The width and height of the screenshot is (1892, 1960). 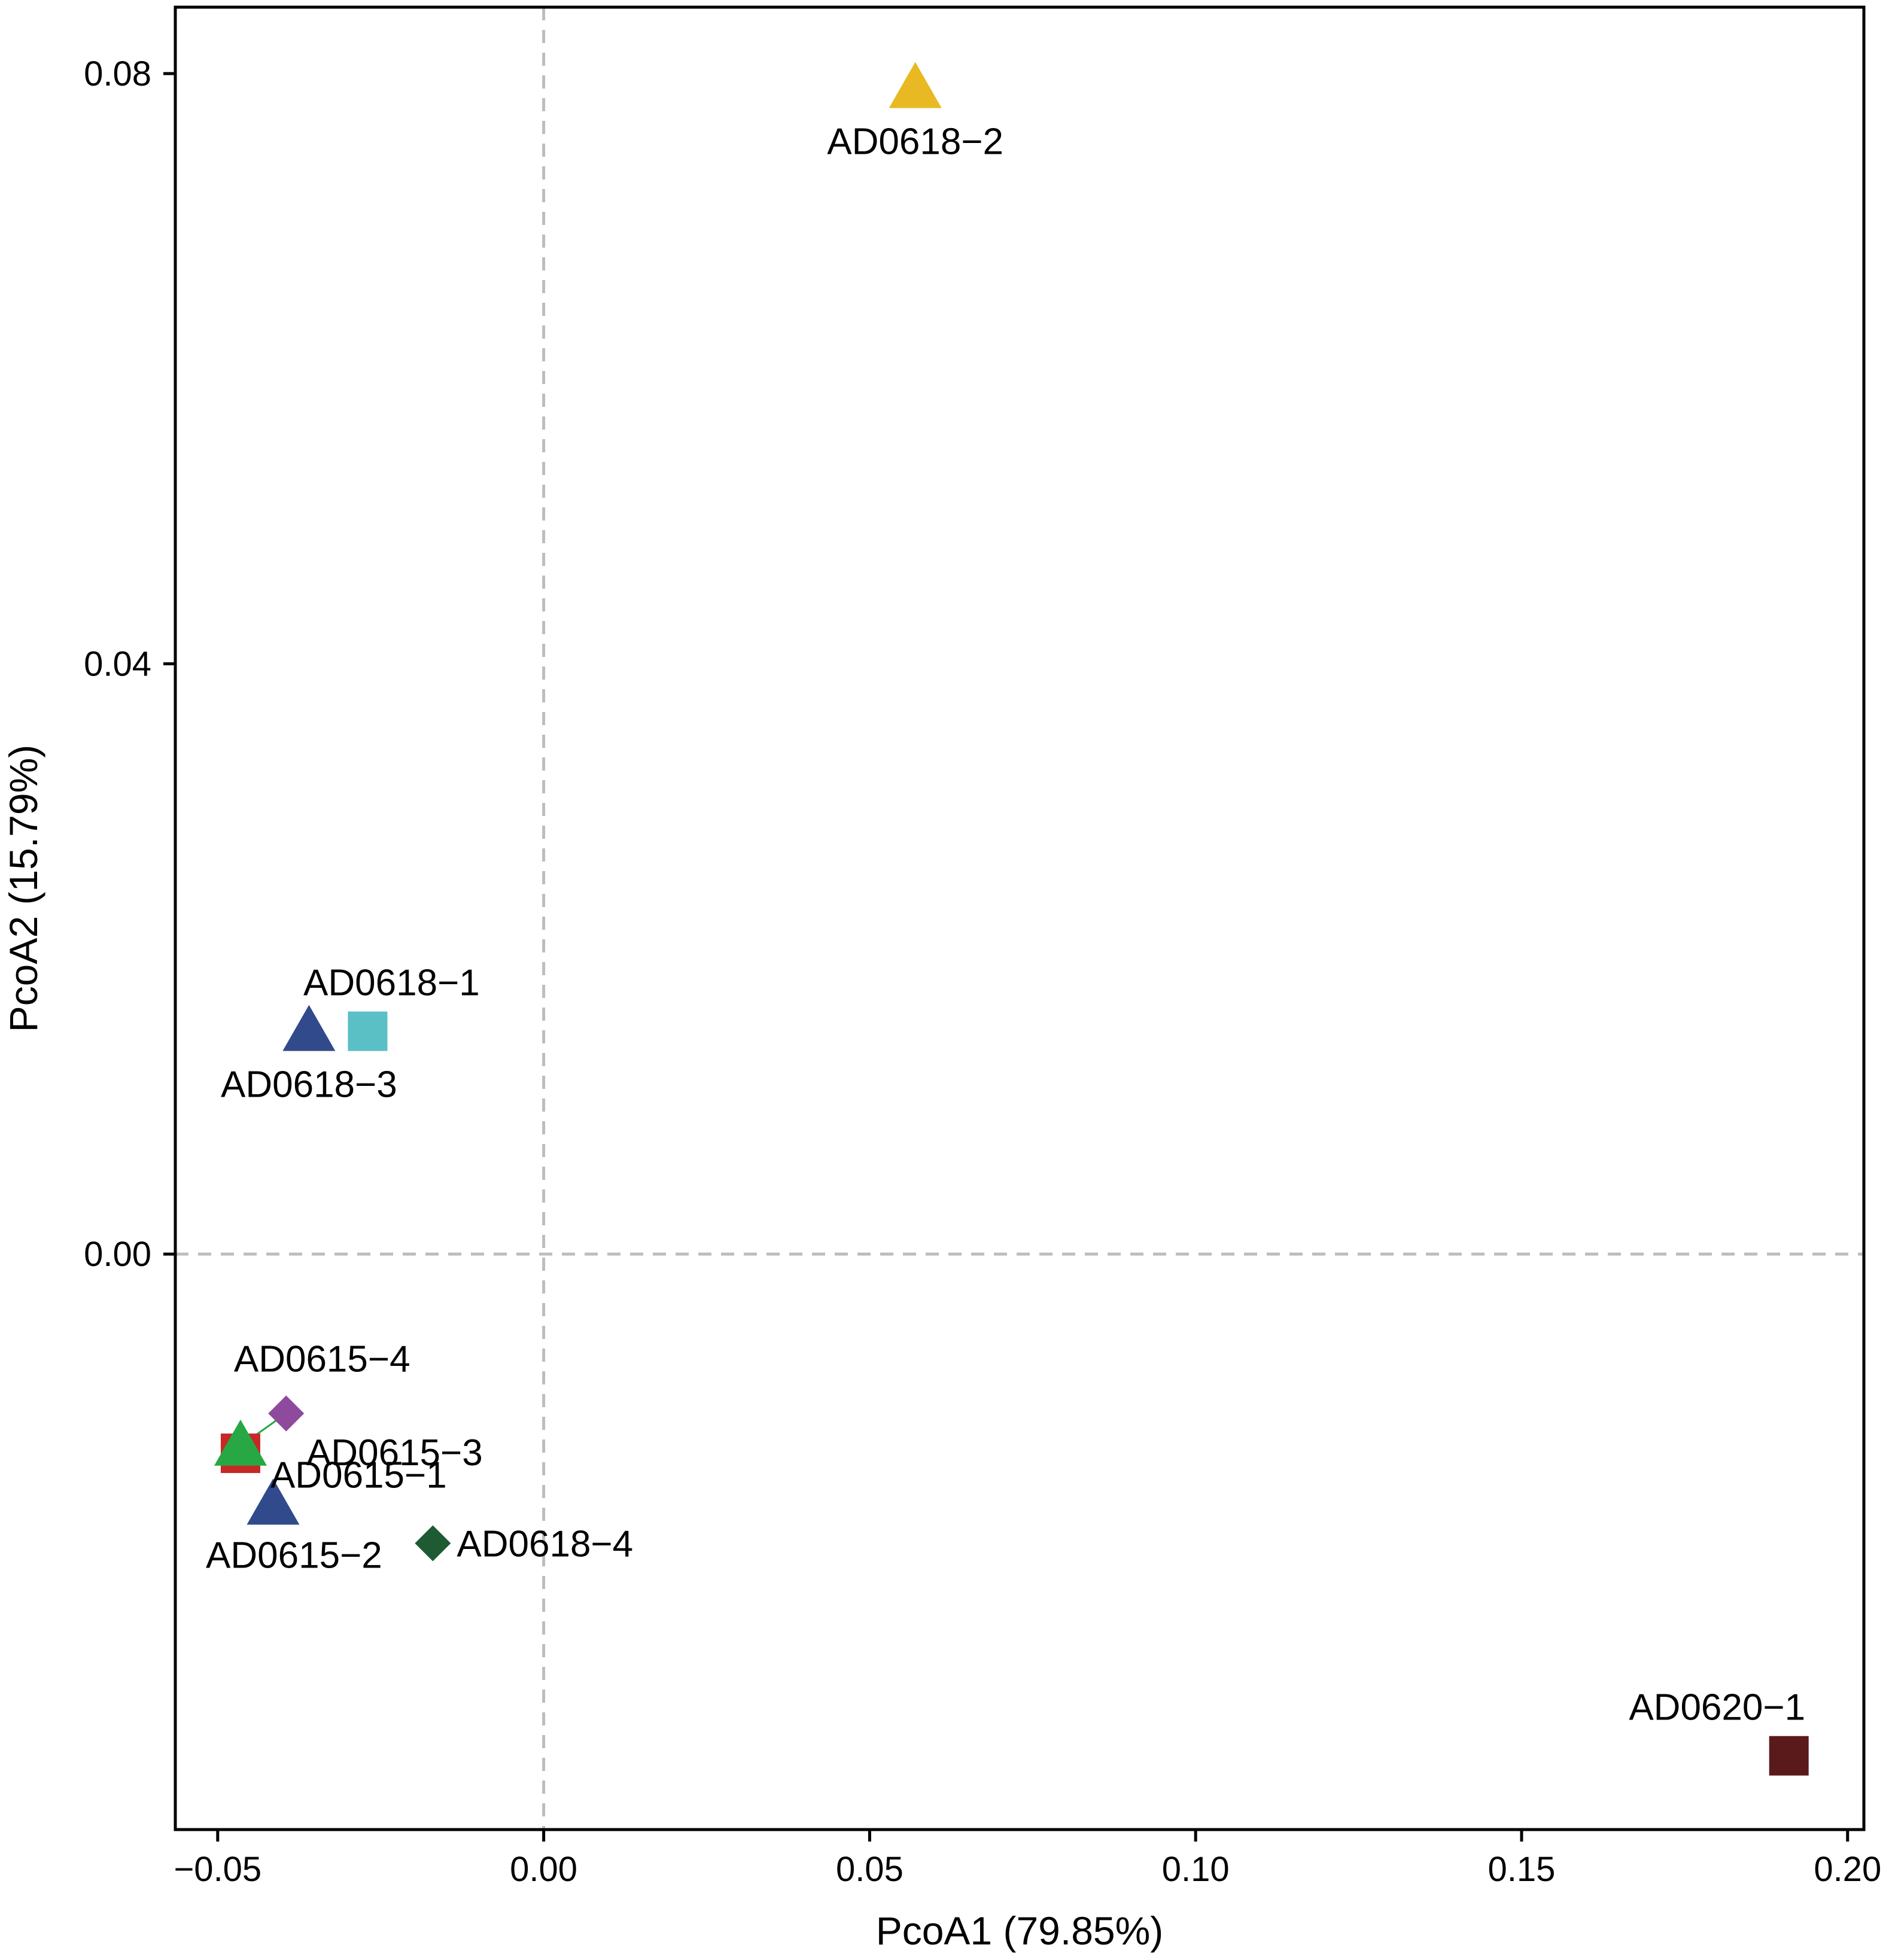 I want to click on x-tick-label: 0.00, so click(x=543, y=1869).